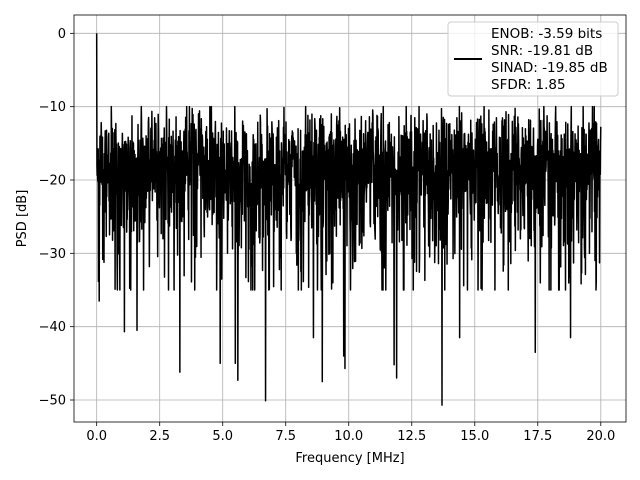 This screenshot has height=480, width=640. What do you see at coordinates (537, 436) in the screenshot?
I see `x-tick-label: 17.5` at bounding box center [537, 436].